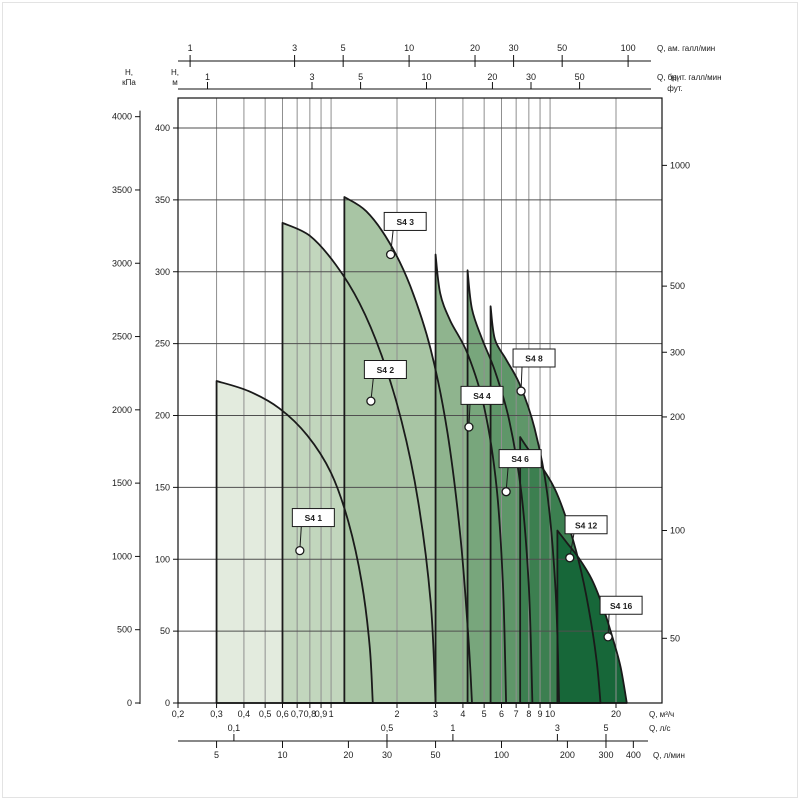  I want to click on x-tick-label: 20, so click(616, 714).